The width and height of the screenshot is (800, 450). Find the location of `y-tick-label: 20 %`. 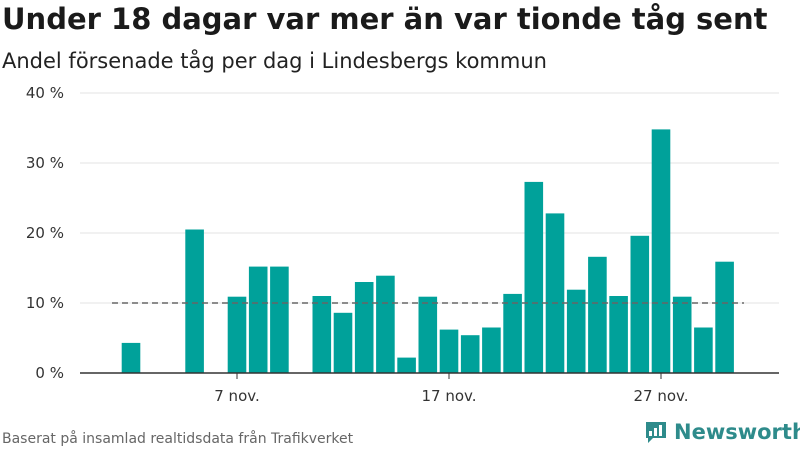

y-tick-label: 20 % is located at coordinates (45, 233).